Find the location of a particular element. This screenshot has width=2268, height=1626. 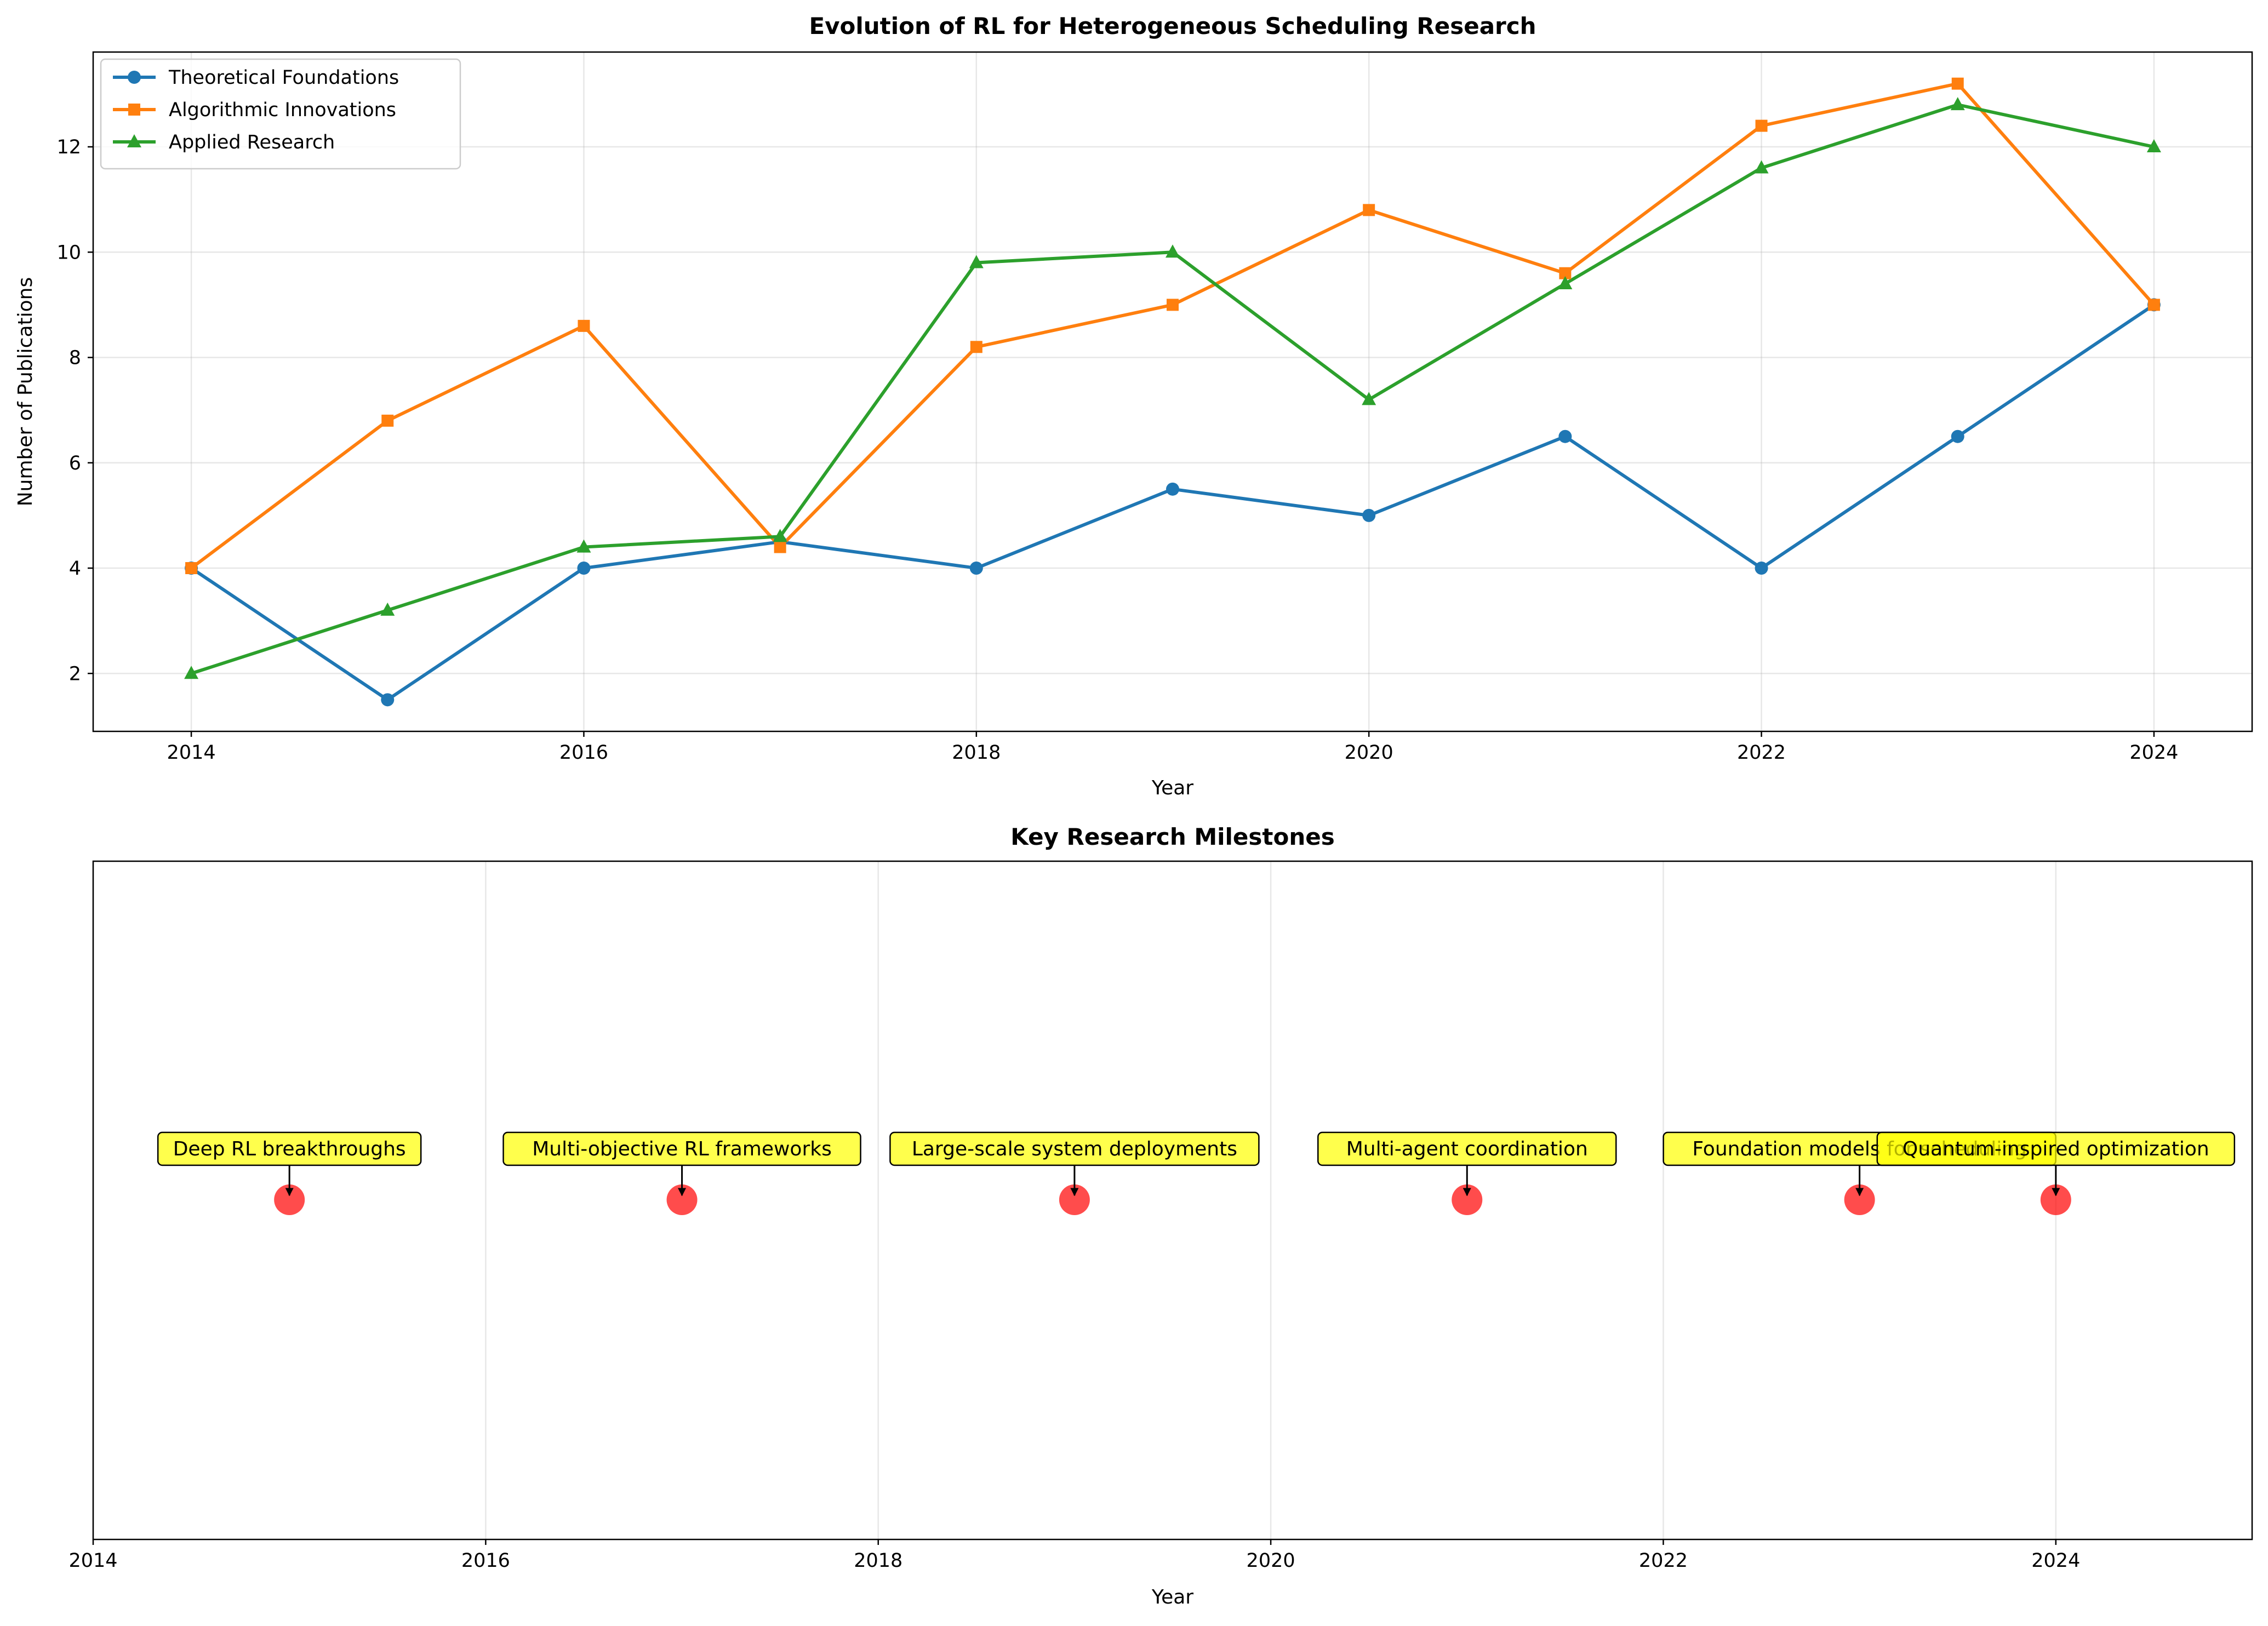

legend-frame is located at coordinates (280, 114).